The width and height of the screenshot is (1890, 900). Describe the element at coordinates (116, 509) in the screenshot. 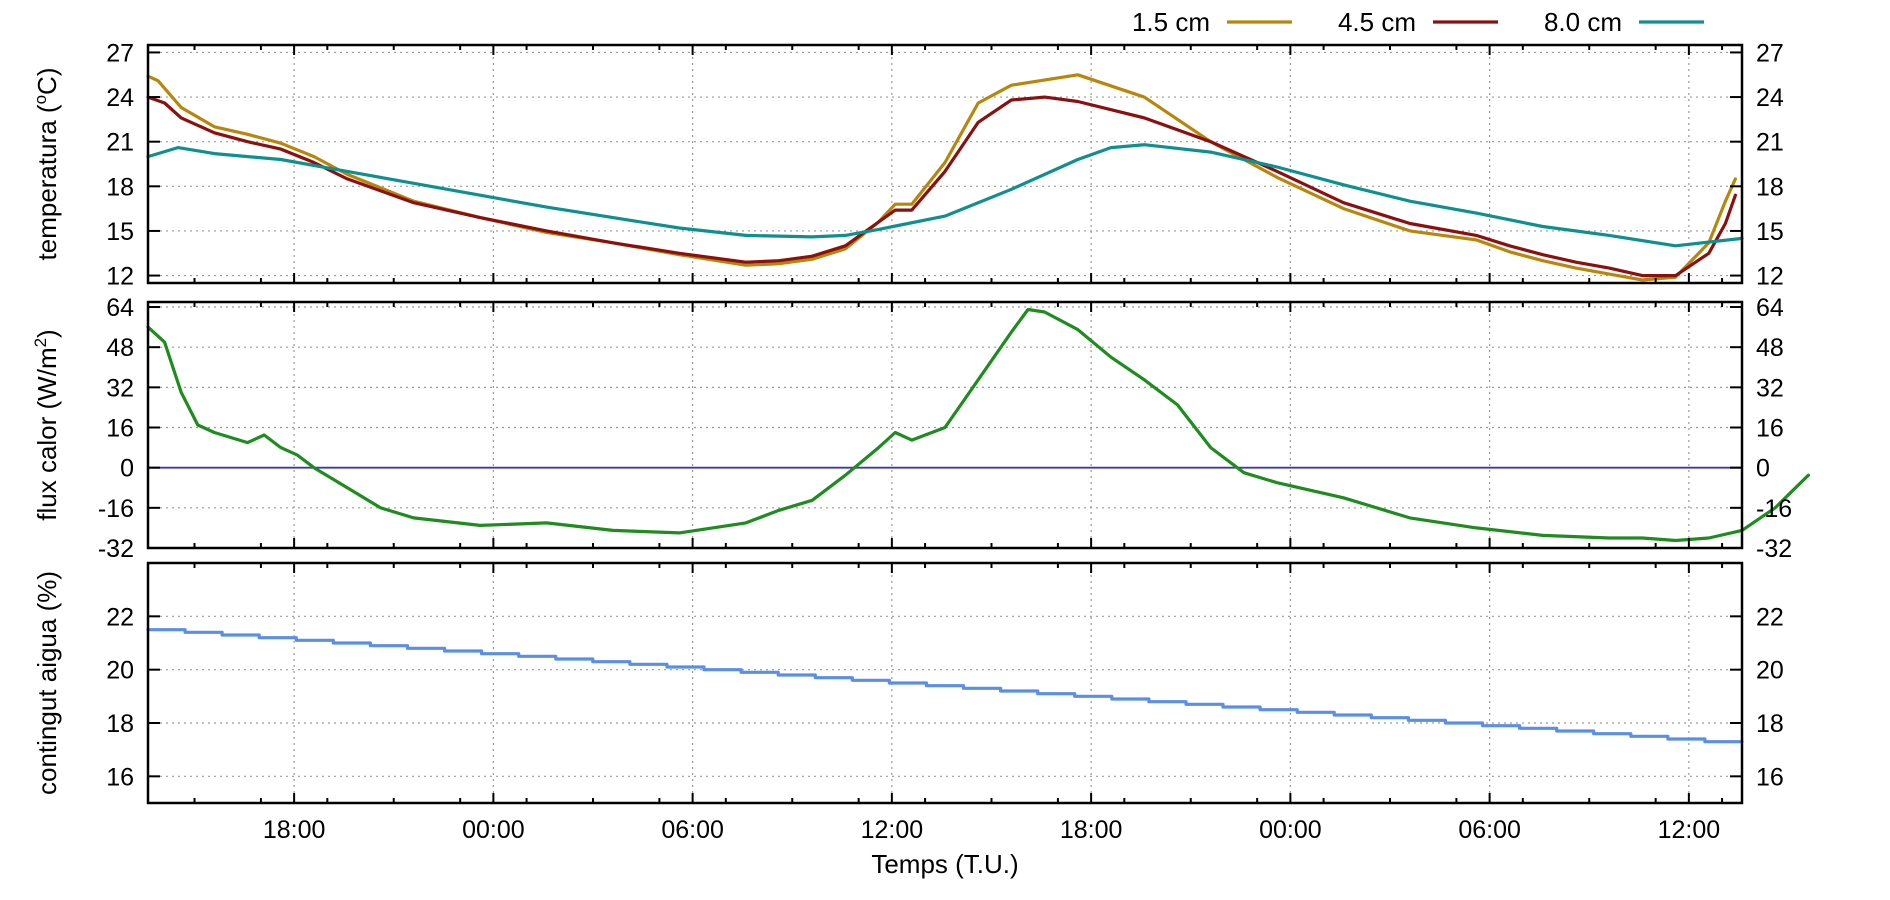

I see `y-tick-label-left: -16` at that location.